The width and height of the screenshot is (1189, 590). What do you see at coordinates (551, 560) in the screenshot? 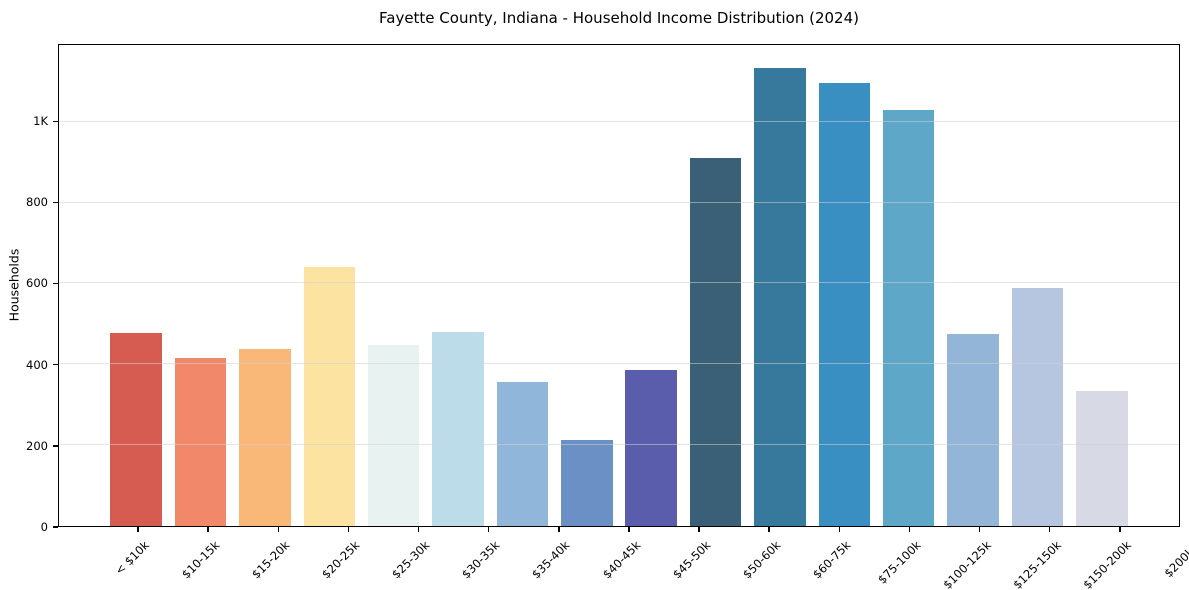
I see `x-tick-label: $35-40k` at bounding box center [551, 560].